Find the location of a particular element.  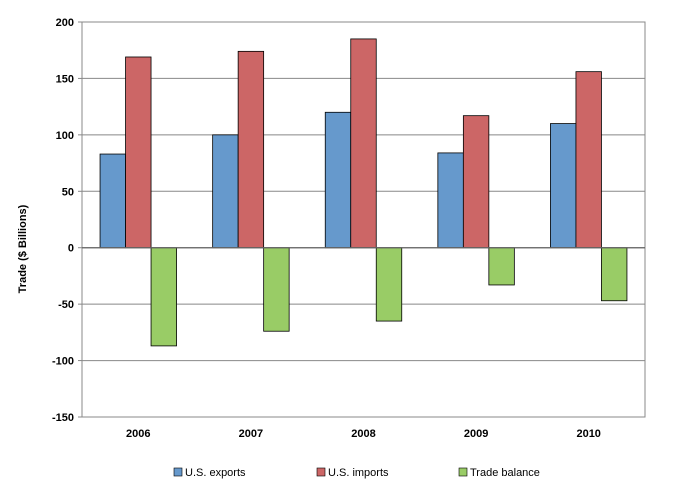

x-tick-labels: 2006 2007 2008 2009 2010 is located at coordinates (363, 434).